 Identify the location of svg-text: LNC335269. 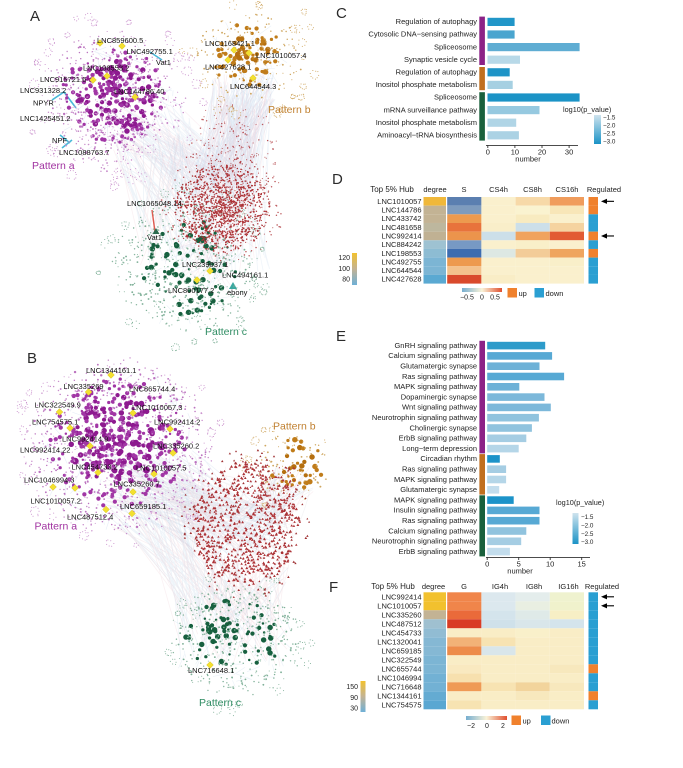
(84, 386).